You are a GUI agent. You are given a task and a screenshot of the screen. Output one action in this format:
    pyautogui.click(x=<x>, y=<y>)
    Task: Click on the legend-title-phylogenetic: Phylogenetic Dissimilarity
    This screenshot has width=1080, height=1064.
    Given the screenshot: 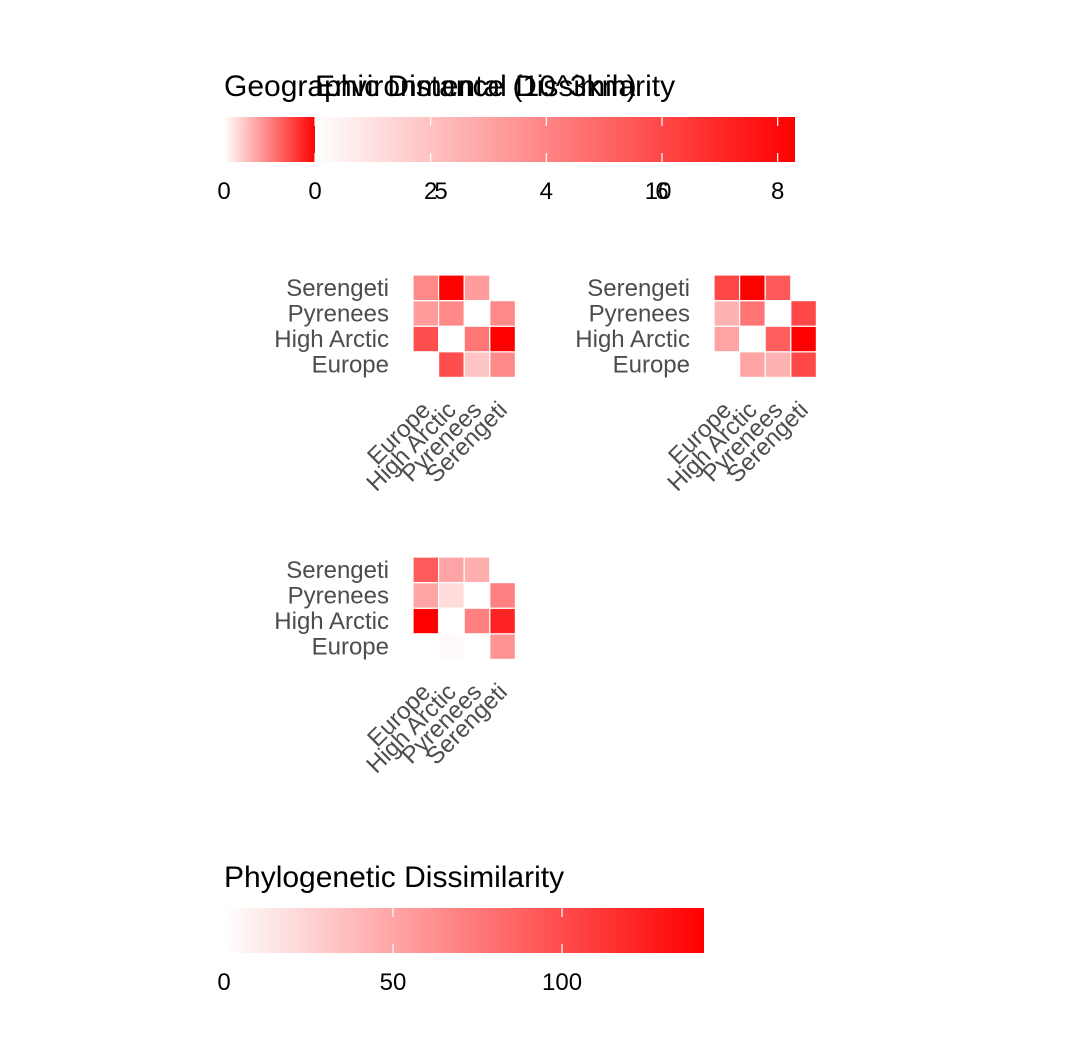 What is the action you would take?
    pyautogui.click(x=394, y=877)
    